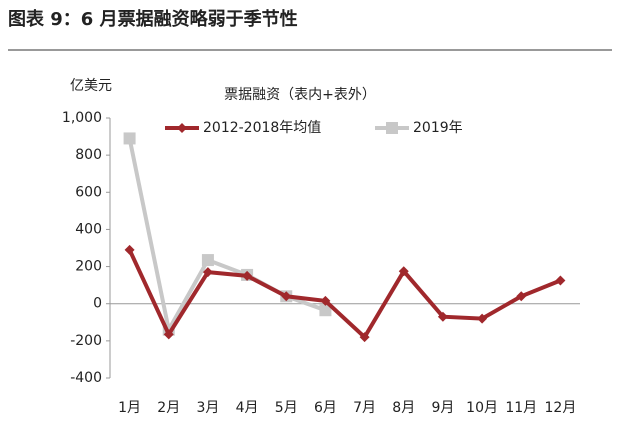 The height and width of the screenshot is (433, 620). What do you see at coordinates (88, 229) in the screenshot?
I see `y-tick-label: 400` at bounding box center [88, 229].